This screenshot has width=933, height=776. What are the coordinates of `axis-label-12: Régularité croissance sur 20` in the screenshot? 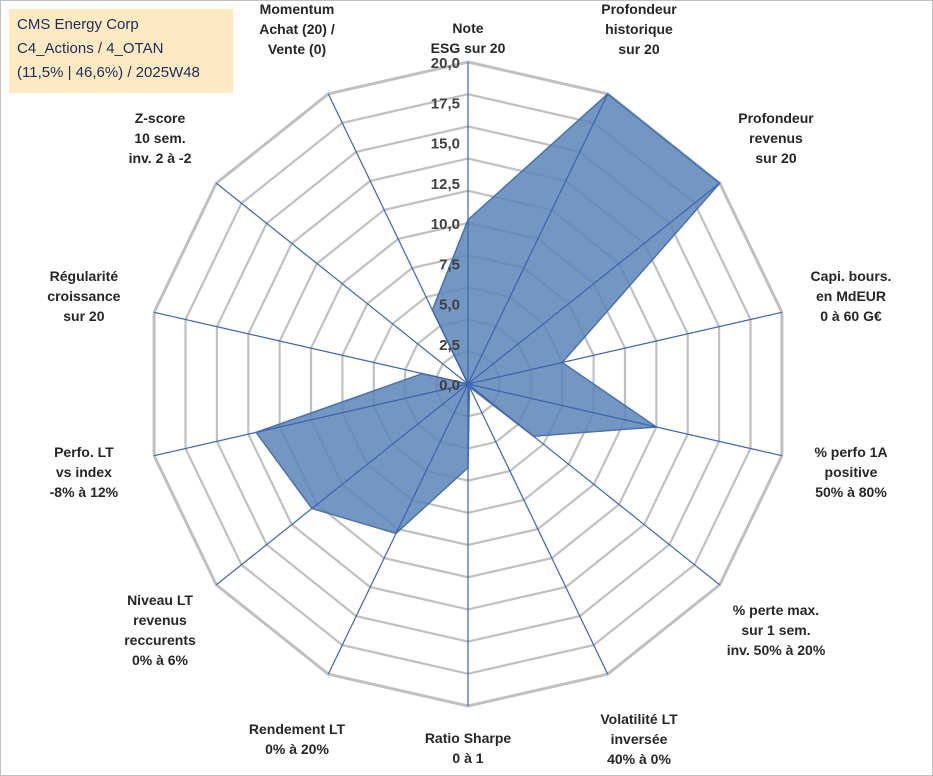 It's located at (83, 296).